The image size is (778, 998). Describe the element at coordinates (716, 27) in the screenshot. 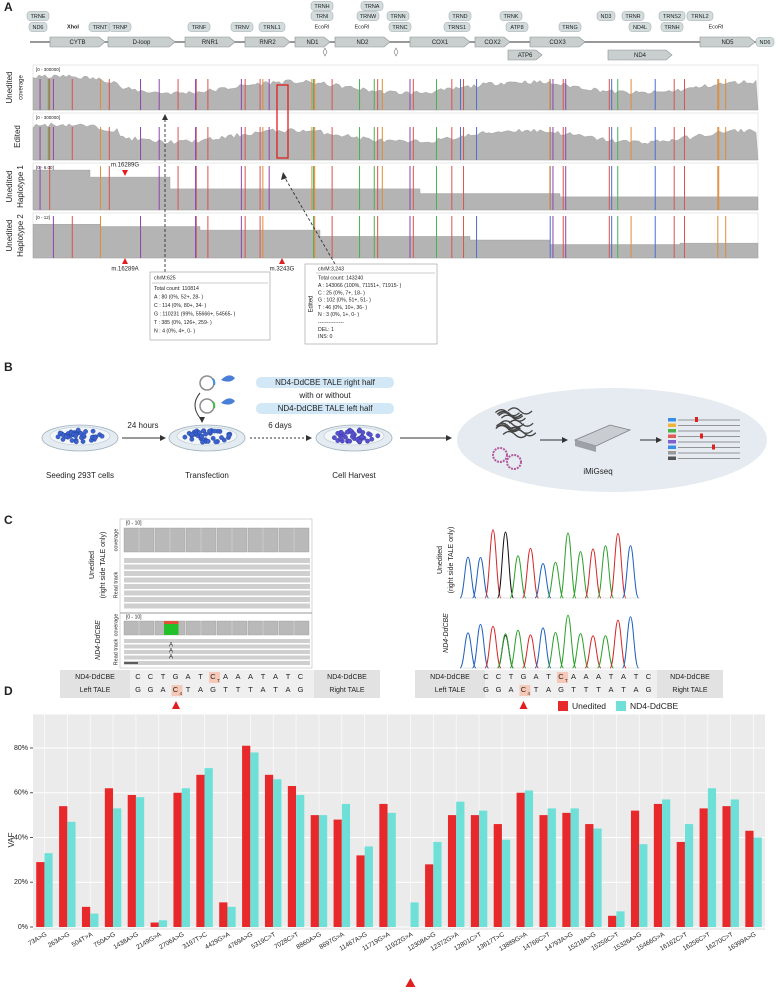

I see `restriction-site: EcoRI` at that location.